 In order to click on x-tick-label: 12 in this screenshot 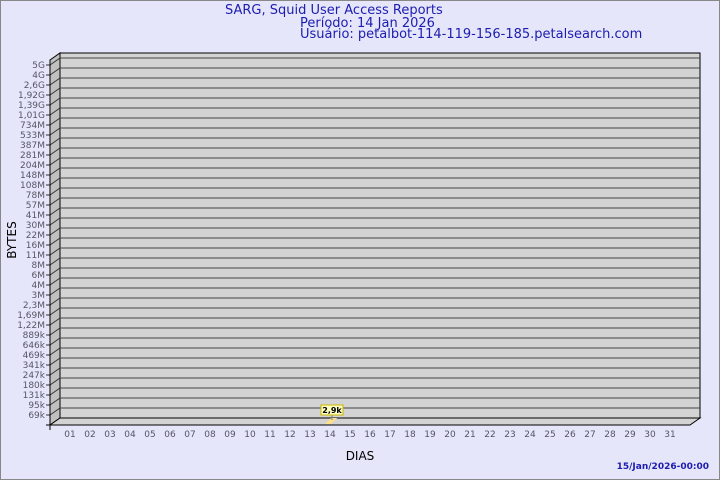, I will do `click(289, 435)`.